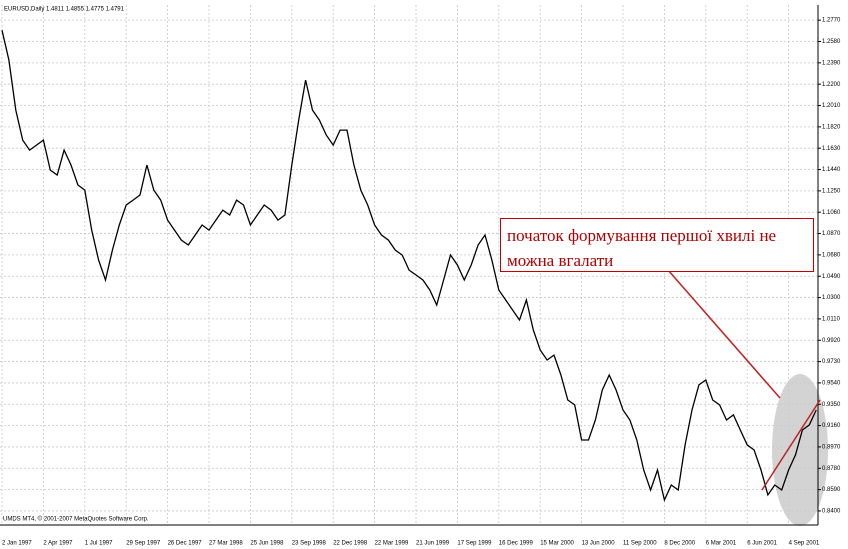 This screenshot has height=549, width=848. I want to click on y-tick-label: 1.1440, so click(831, 170).